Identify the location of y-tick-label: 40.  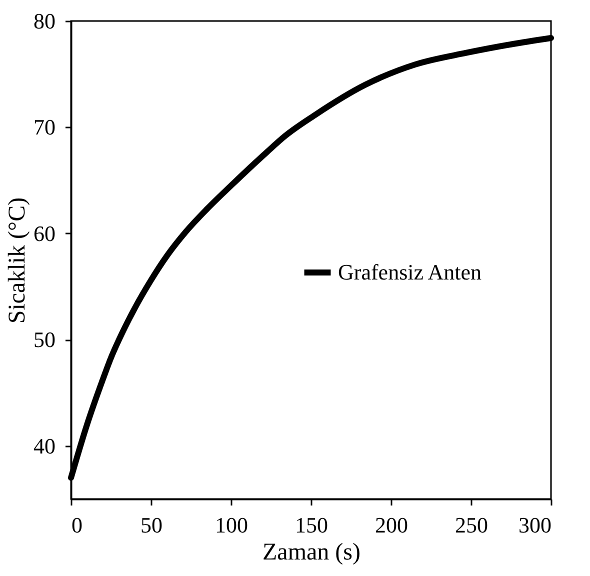
(45, 445).